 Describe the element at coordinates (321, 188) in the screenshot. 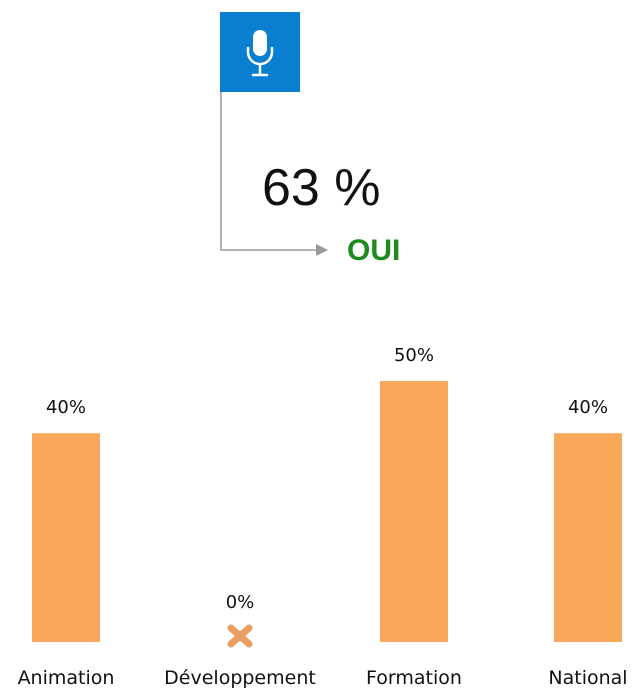

I see `stat: 63 %` at that location.